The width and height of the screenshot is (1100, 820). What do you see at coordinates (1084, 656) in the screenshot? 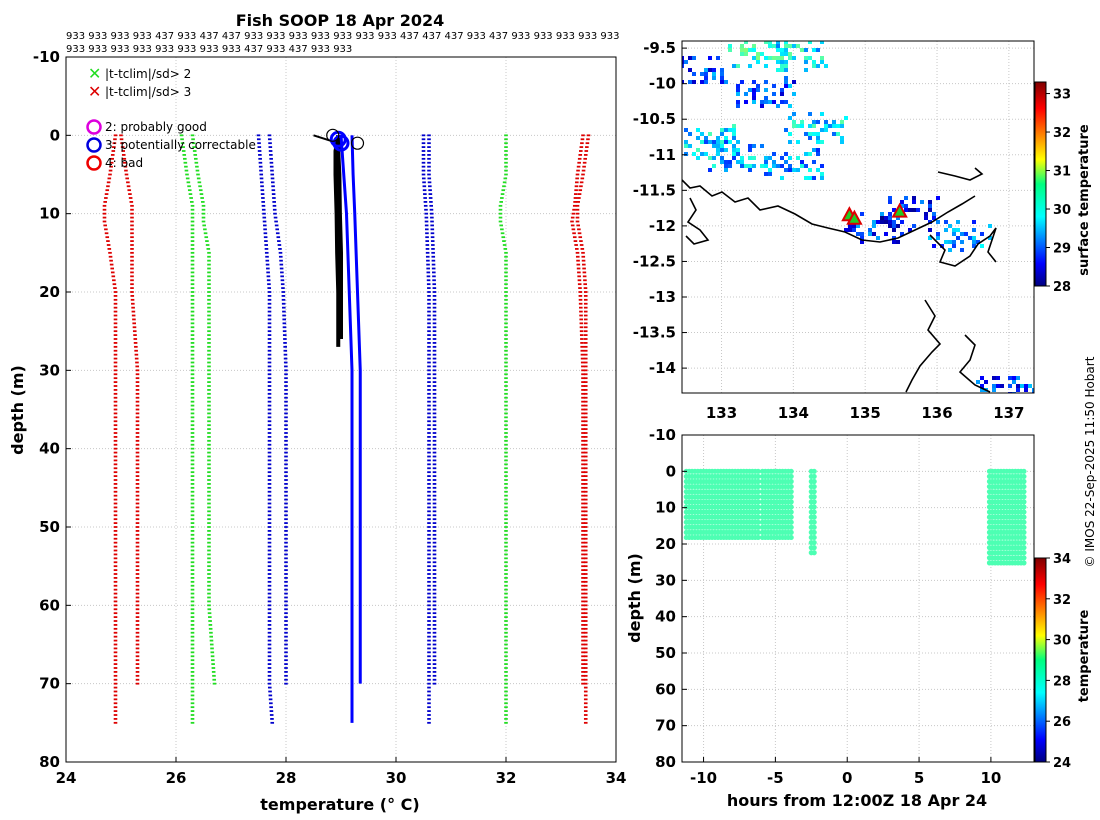
I see `td-colorbar-label: temperature` at bounding box center [1084, 656].